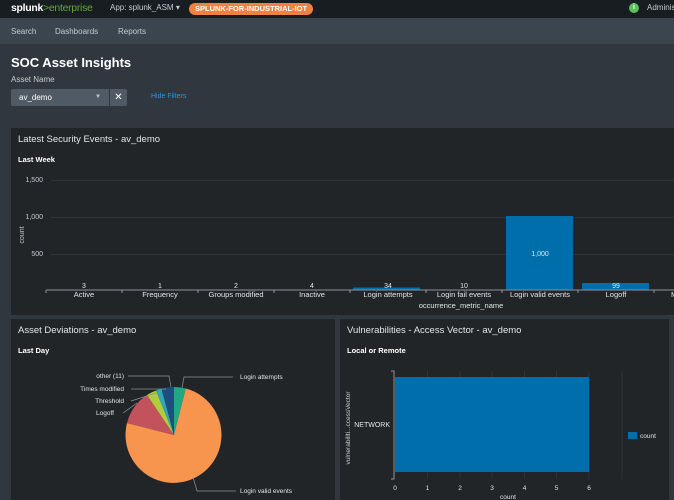 The height and width of the screenshot is (500, 674). What do you see at coordinates (84, 294) in the screenshot?
I see `svg-text: Active` at bounding box center [84, 294].